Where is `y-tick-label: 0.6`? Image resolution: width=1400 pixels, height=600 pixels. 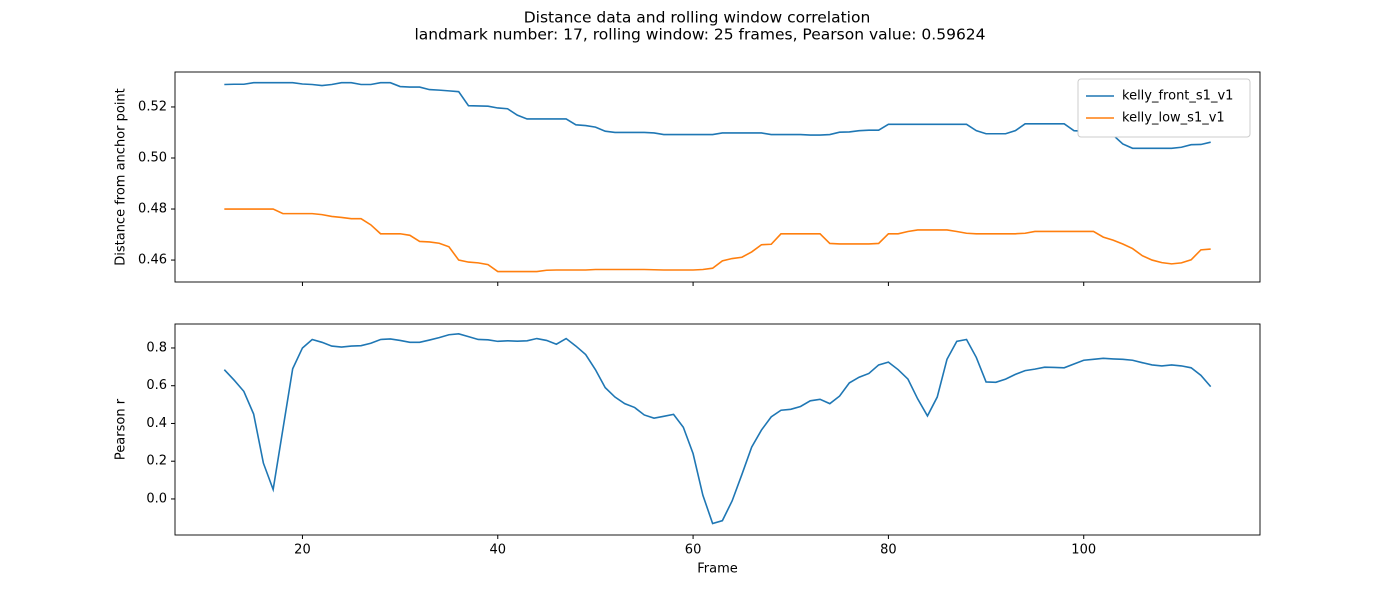
y-tick-label: 0.6 is located at coordinates (156, 385).